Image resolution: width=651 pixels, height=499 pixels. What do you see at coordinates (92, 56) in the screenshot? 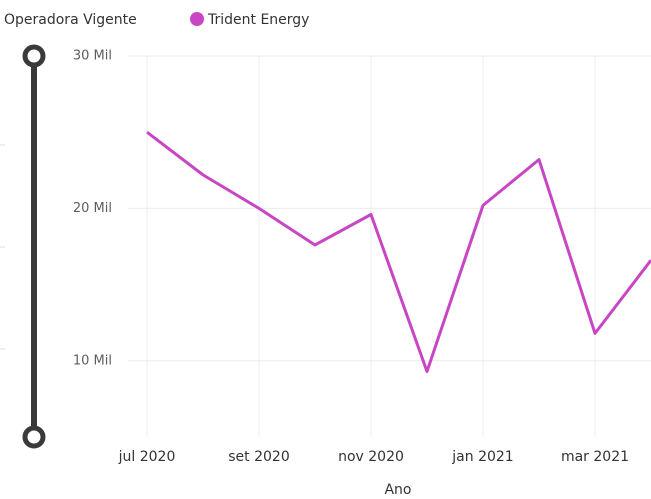
I see `y-tick-label: 30 Mil` at bounding box center [92, 56].